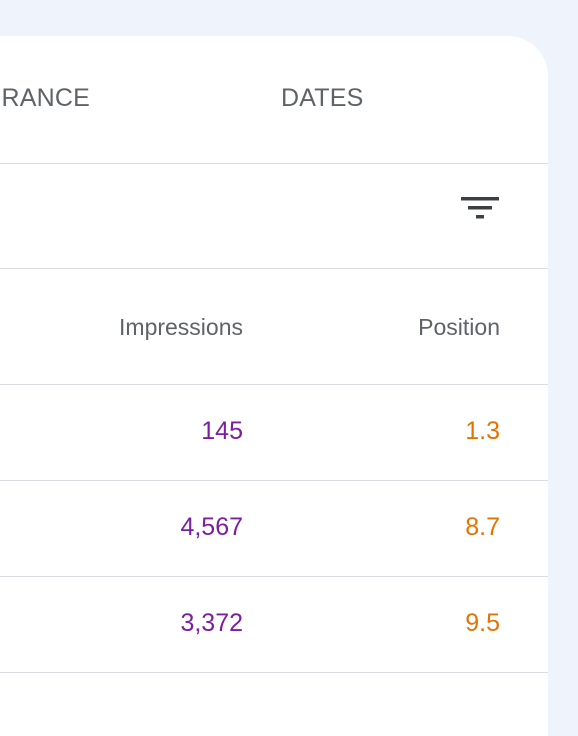 The width and height of the screenshot is (578, 736). I want to click on position-cell: 1.3, so click(482, 431).